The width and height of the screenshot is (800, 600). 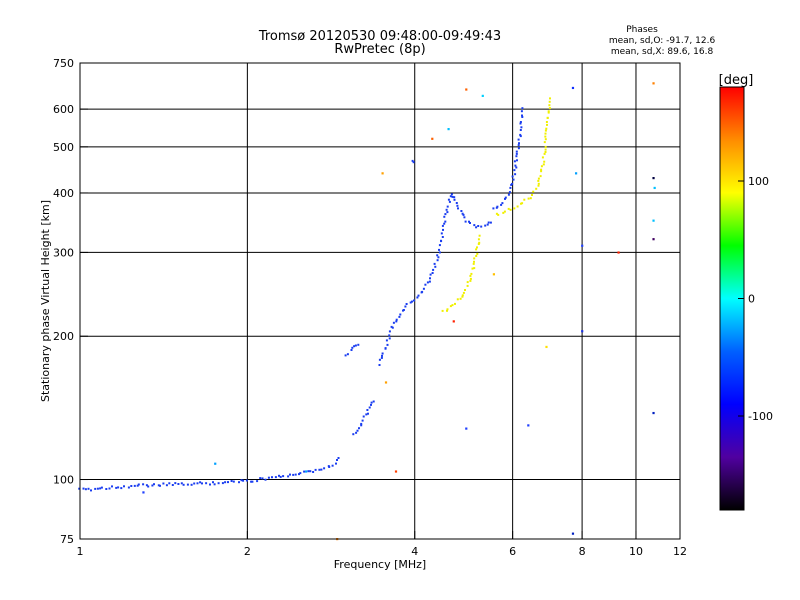 What do you see at coordinates (755, 299) in the screenshot?
I see `colorbar-ticks: 100 0 -100` at bounding box center [755, 299].